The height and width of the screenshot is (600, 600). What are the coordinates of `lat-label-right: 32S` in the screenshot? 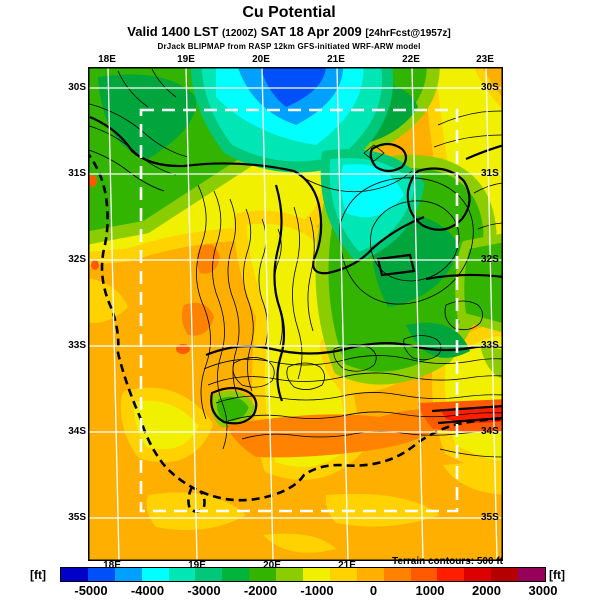 It's located at (490, 259).